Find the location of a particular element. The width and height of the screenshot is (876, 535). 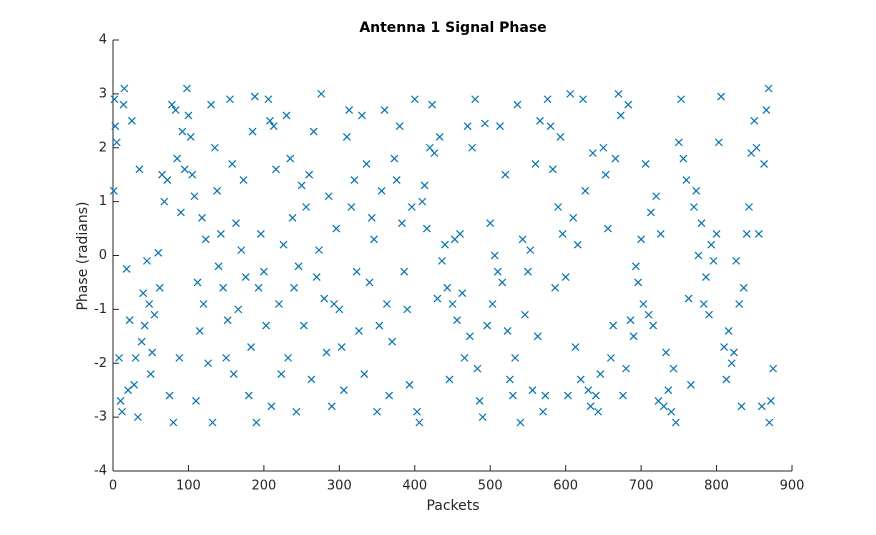

x-tick-label: 100 is located at coordinates (188, 486).